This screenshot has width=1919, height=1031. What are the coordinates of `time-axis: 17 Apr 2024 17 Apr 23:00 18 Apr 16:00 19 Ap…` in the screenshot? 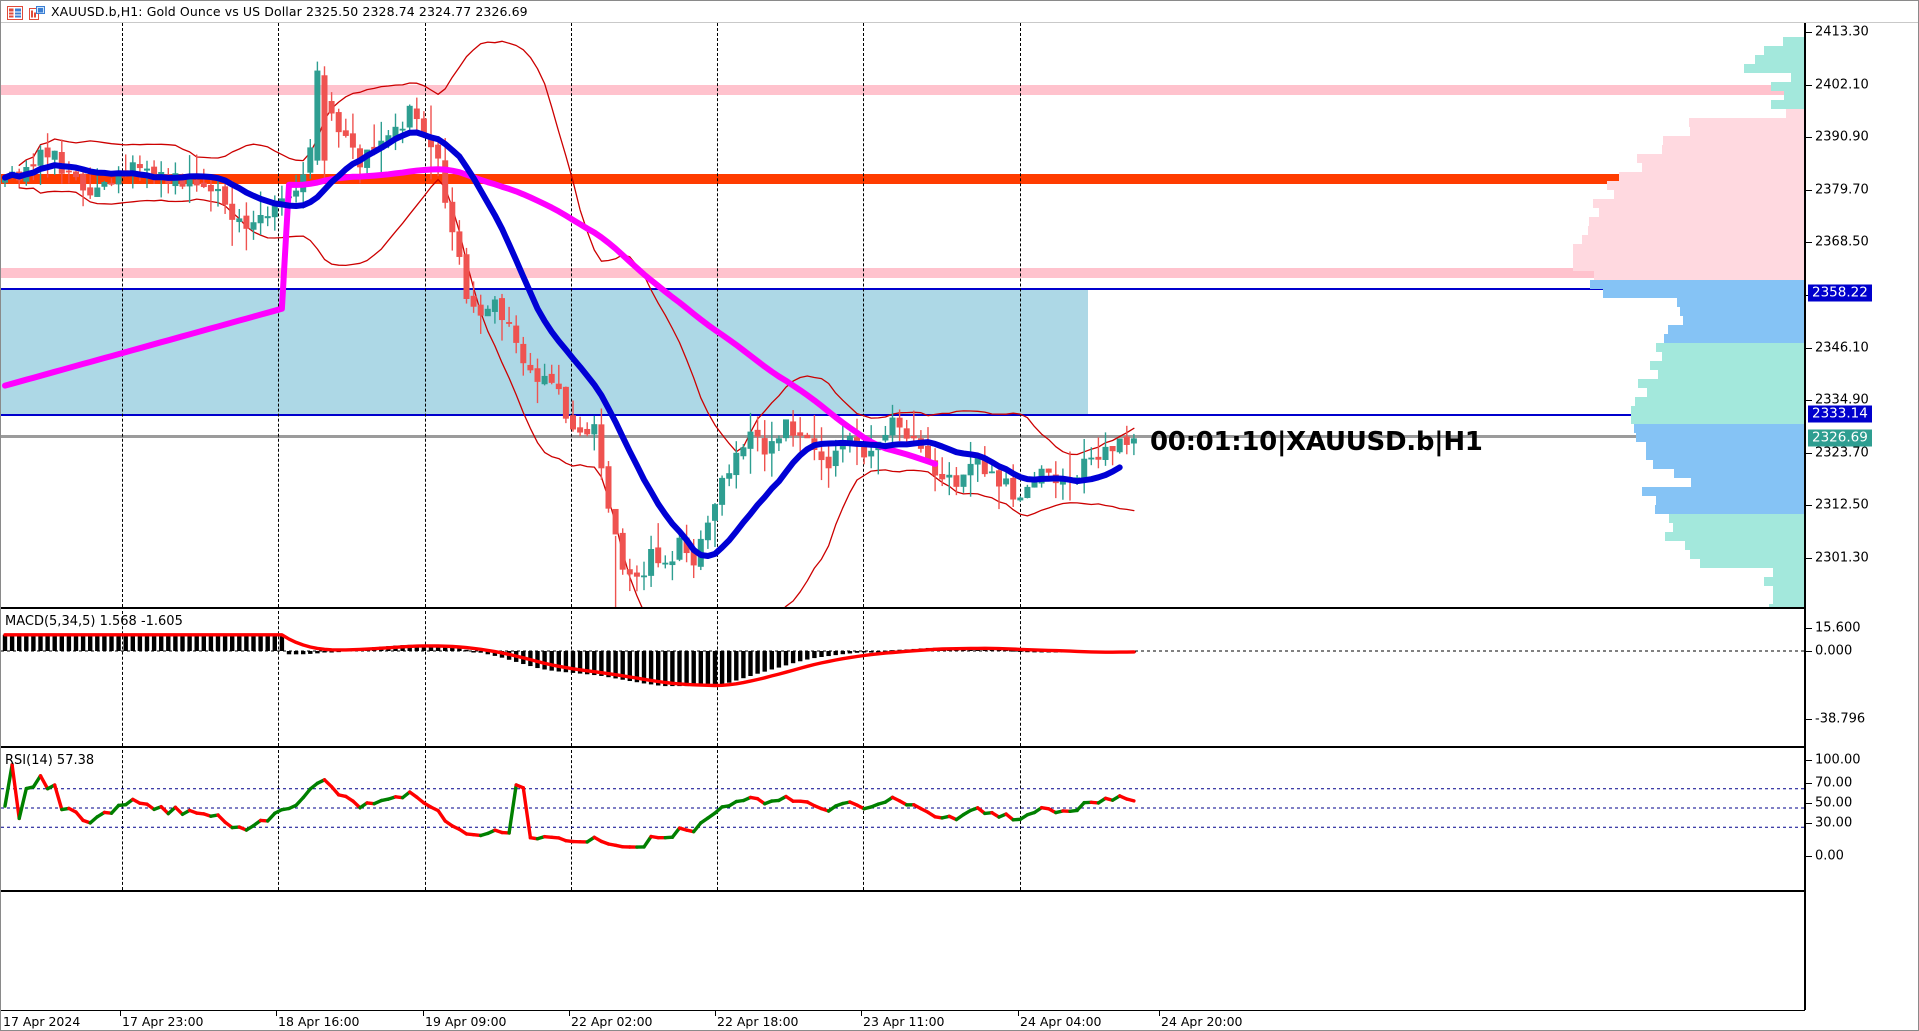 It's located at (903, 1020).